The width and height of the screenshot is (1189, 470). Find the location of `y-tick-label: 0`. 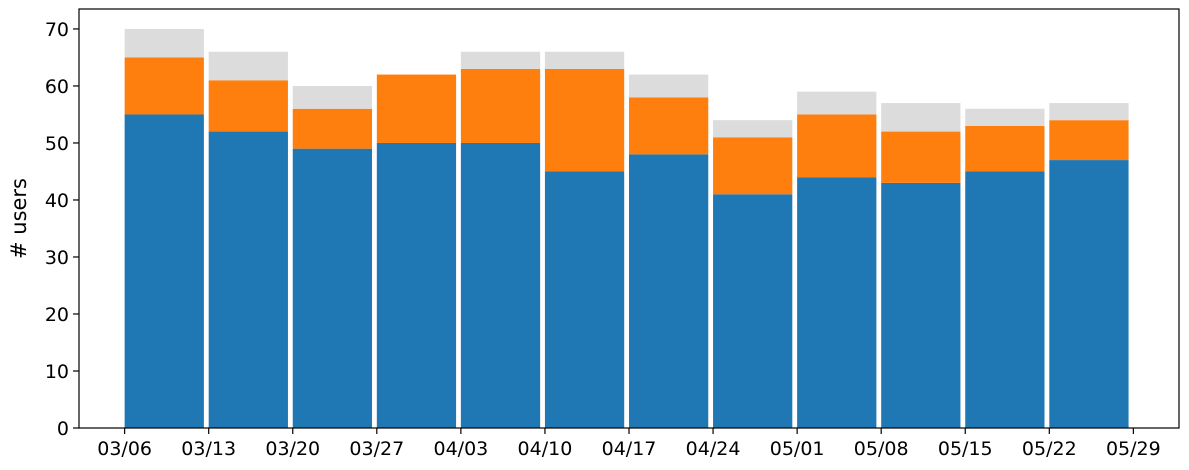

y-tick-label: 0 is located at coordinates (63, 429).